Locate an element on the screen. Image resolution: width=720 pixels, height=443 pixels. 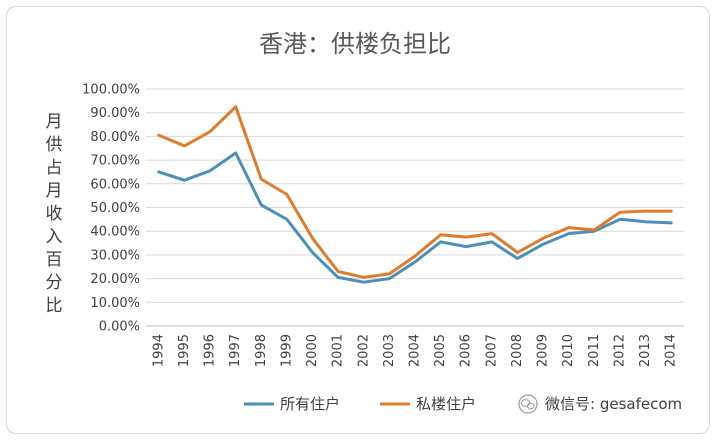
x-tick-label: 2012 is located at coordinates (619, 350).